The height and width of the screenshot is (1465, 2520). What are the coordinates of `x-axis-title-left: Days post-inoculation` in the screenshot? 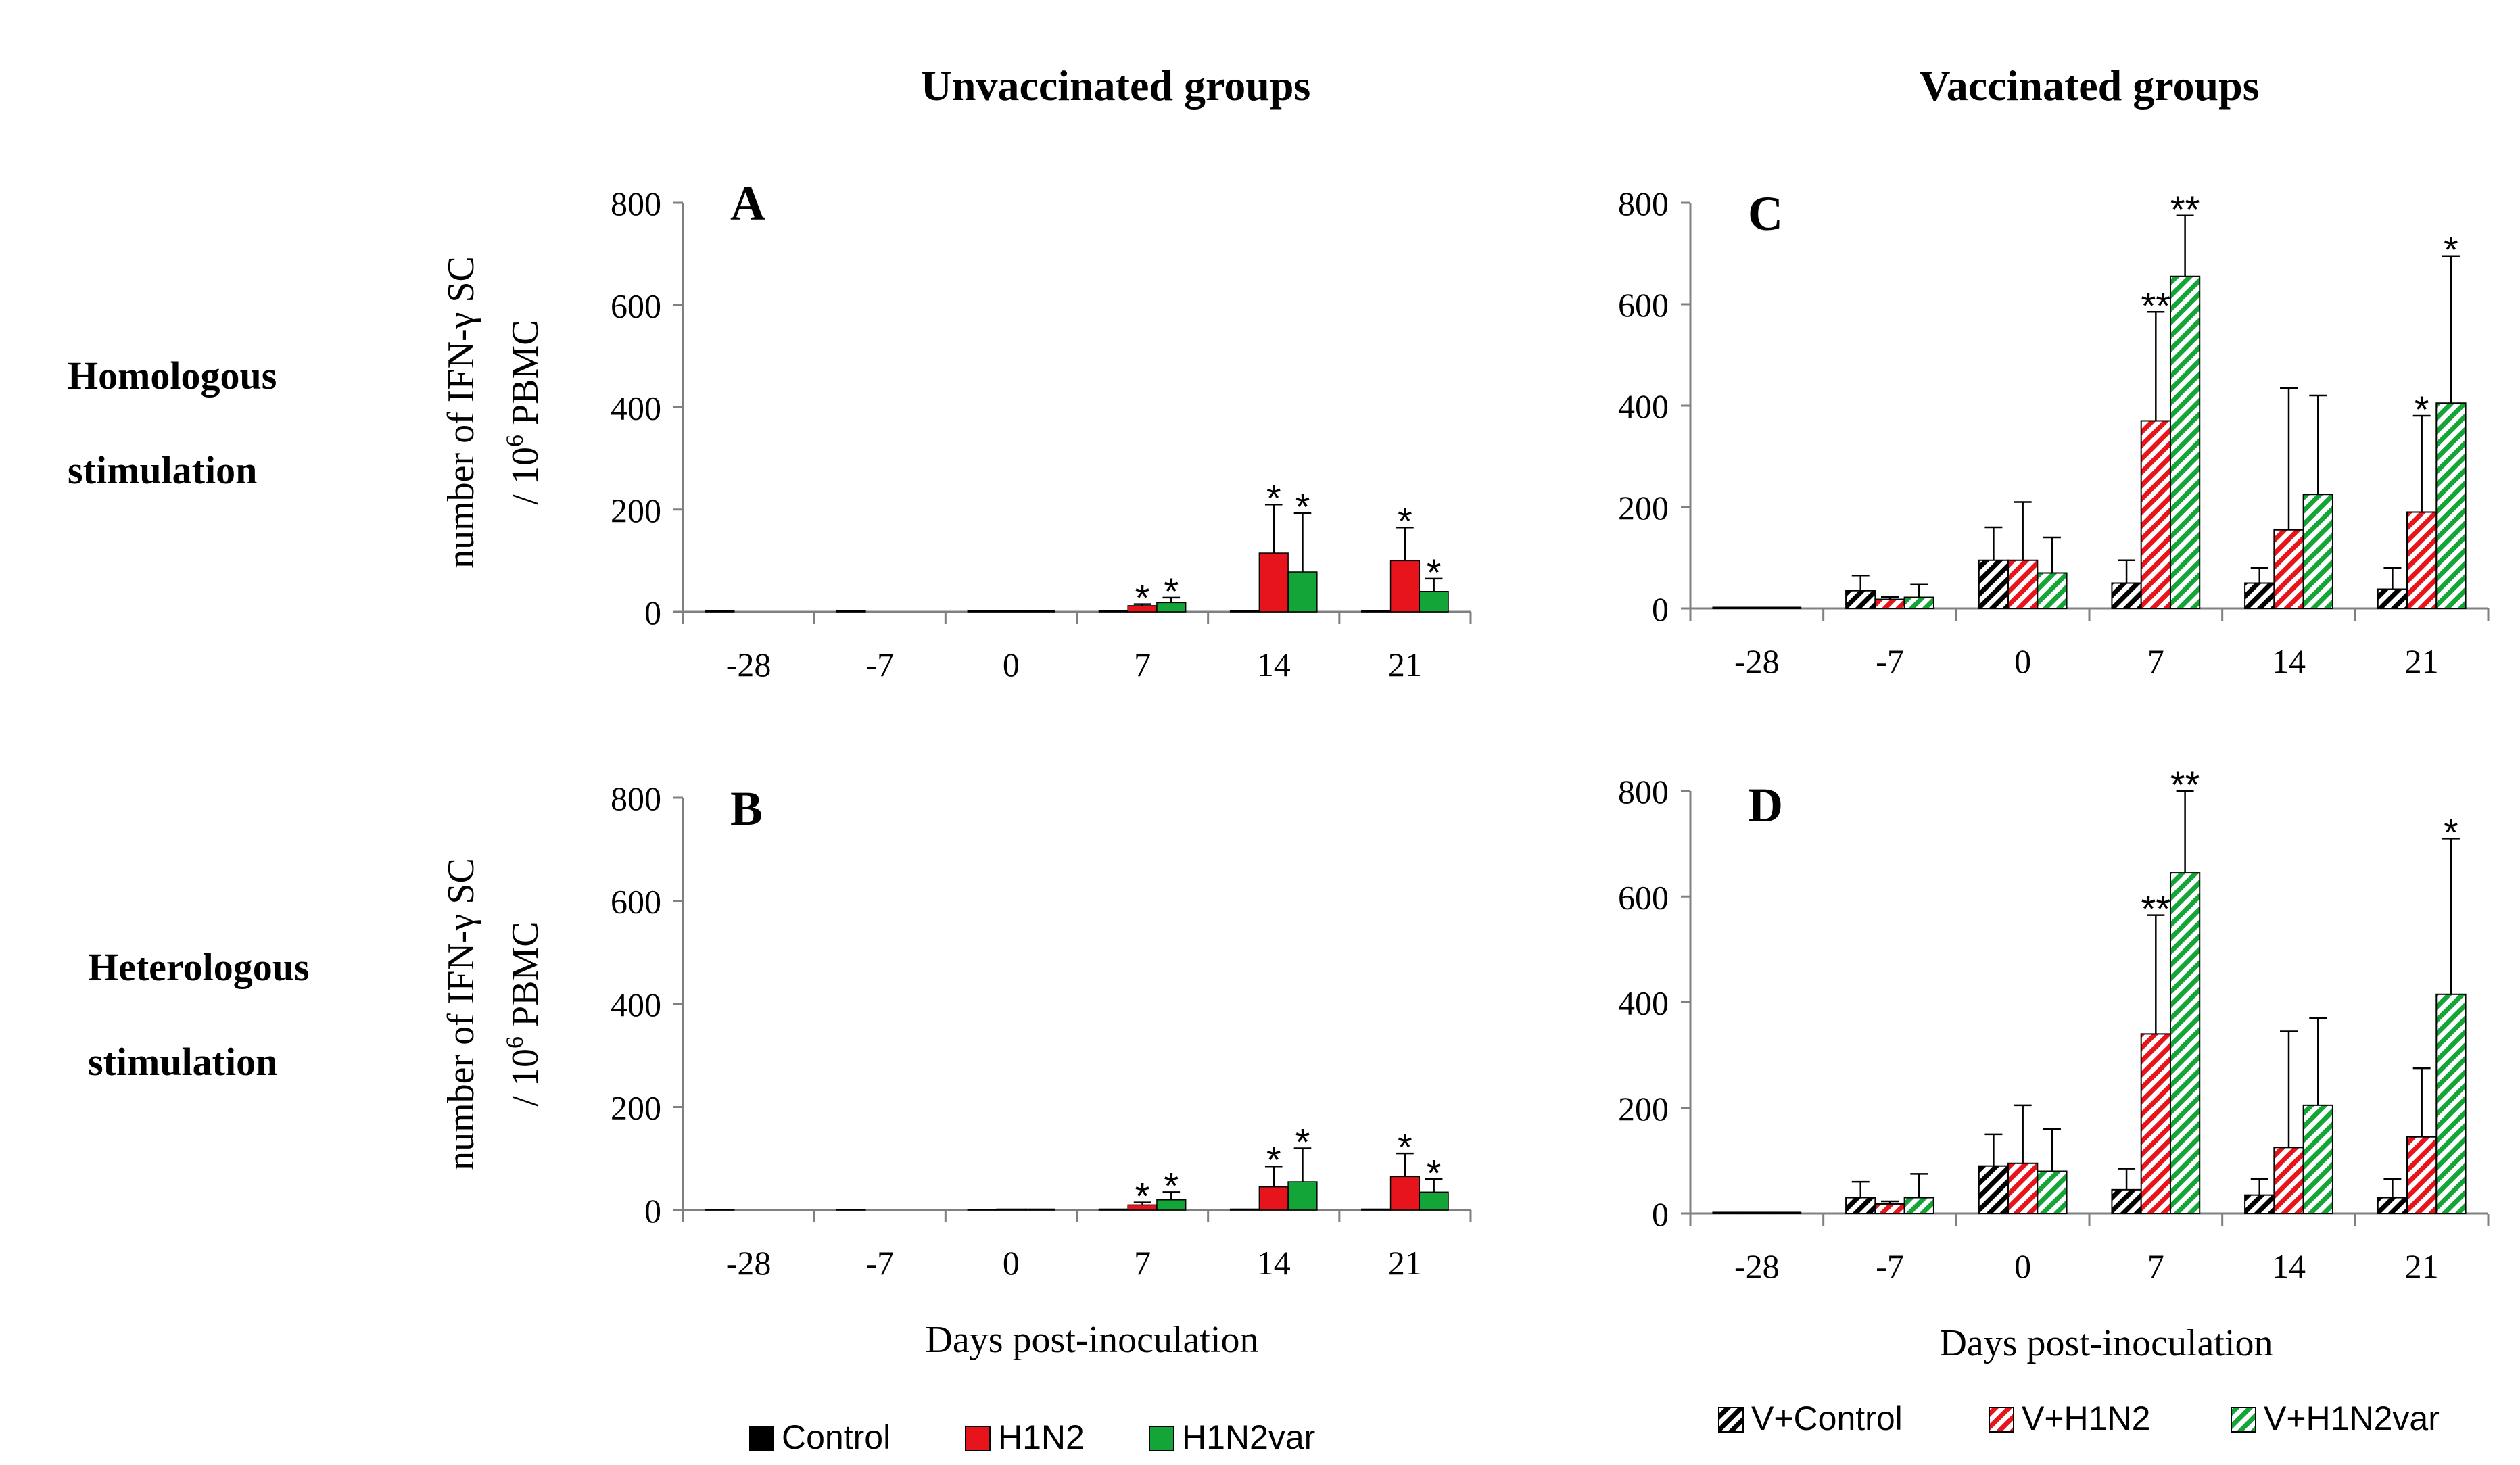 It's located at (1092, 1340).